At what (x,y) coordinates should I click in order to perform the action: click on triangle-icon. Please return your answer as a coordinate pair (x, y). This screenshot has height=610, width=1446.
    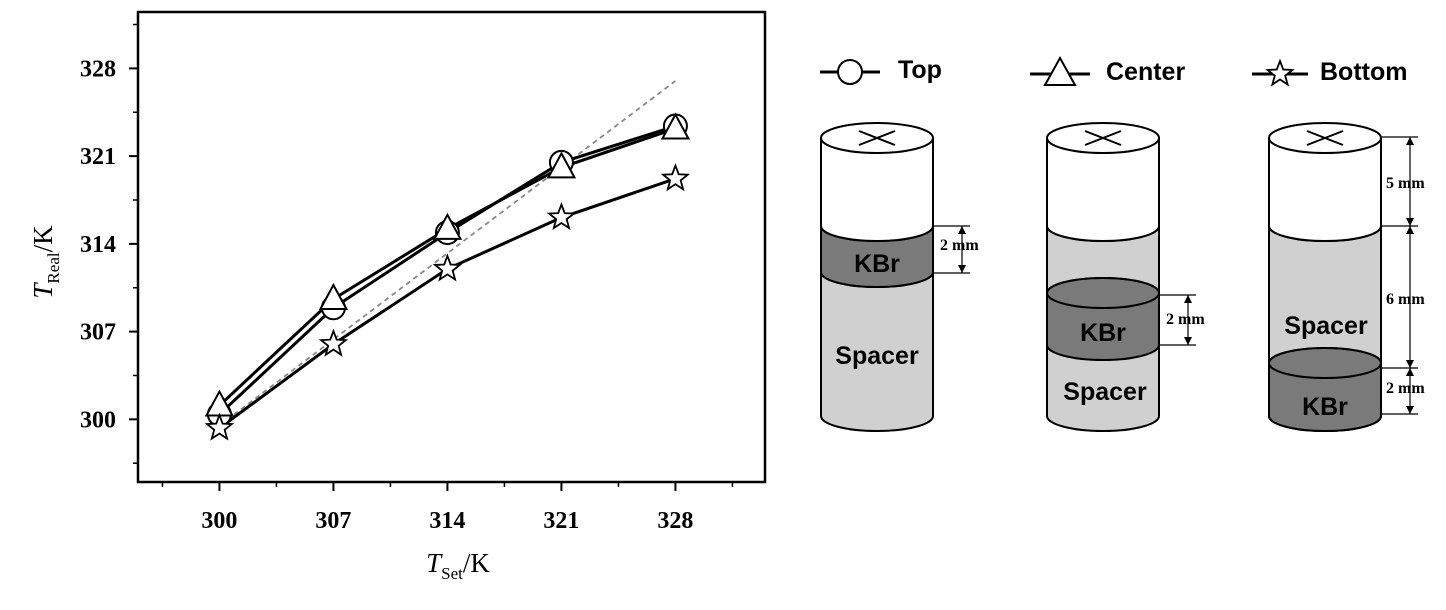
    Looking at the image, I should click on (1060, 70).